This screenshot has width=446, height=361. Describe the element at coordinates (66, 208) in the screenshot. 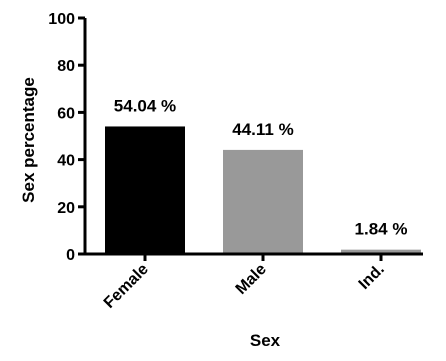

I see `y-tick-label: 20` at that location.